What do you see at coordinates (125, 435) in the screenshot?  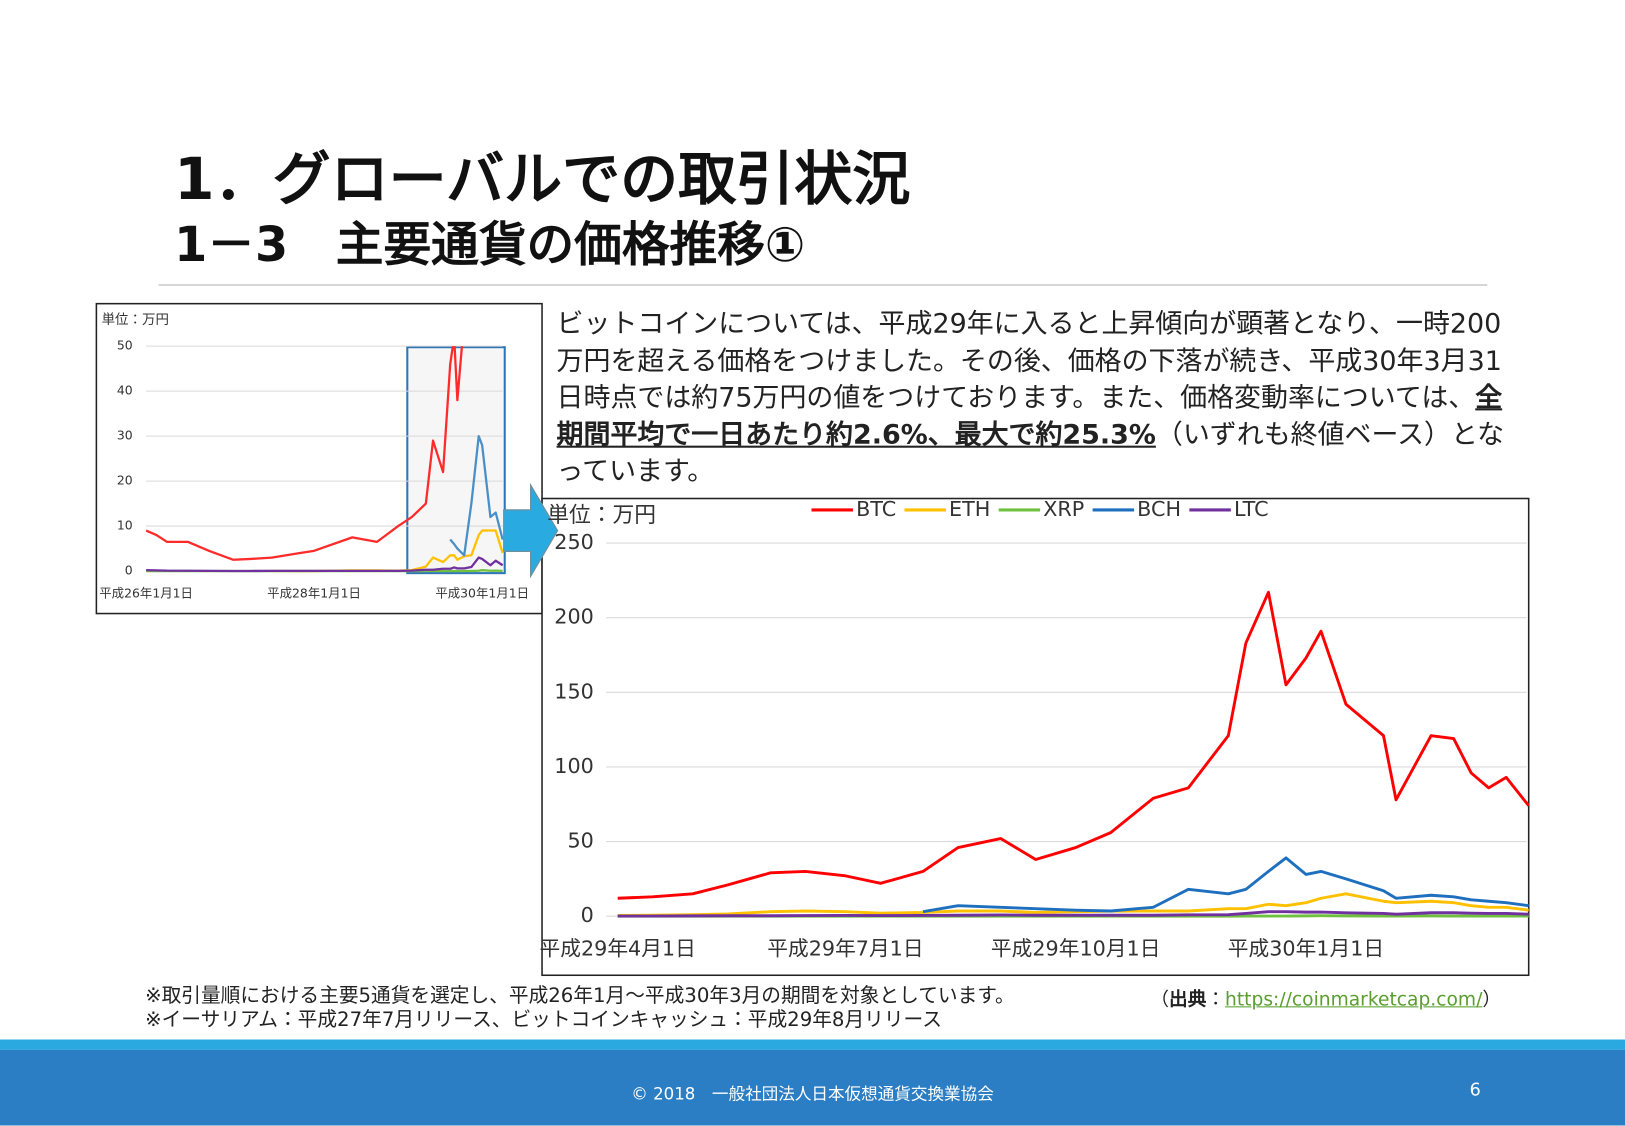 I see `y-tick-label: 30` at bounding box center [125, 435].